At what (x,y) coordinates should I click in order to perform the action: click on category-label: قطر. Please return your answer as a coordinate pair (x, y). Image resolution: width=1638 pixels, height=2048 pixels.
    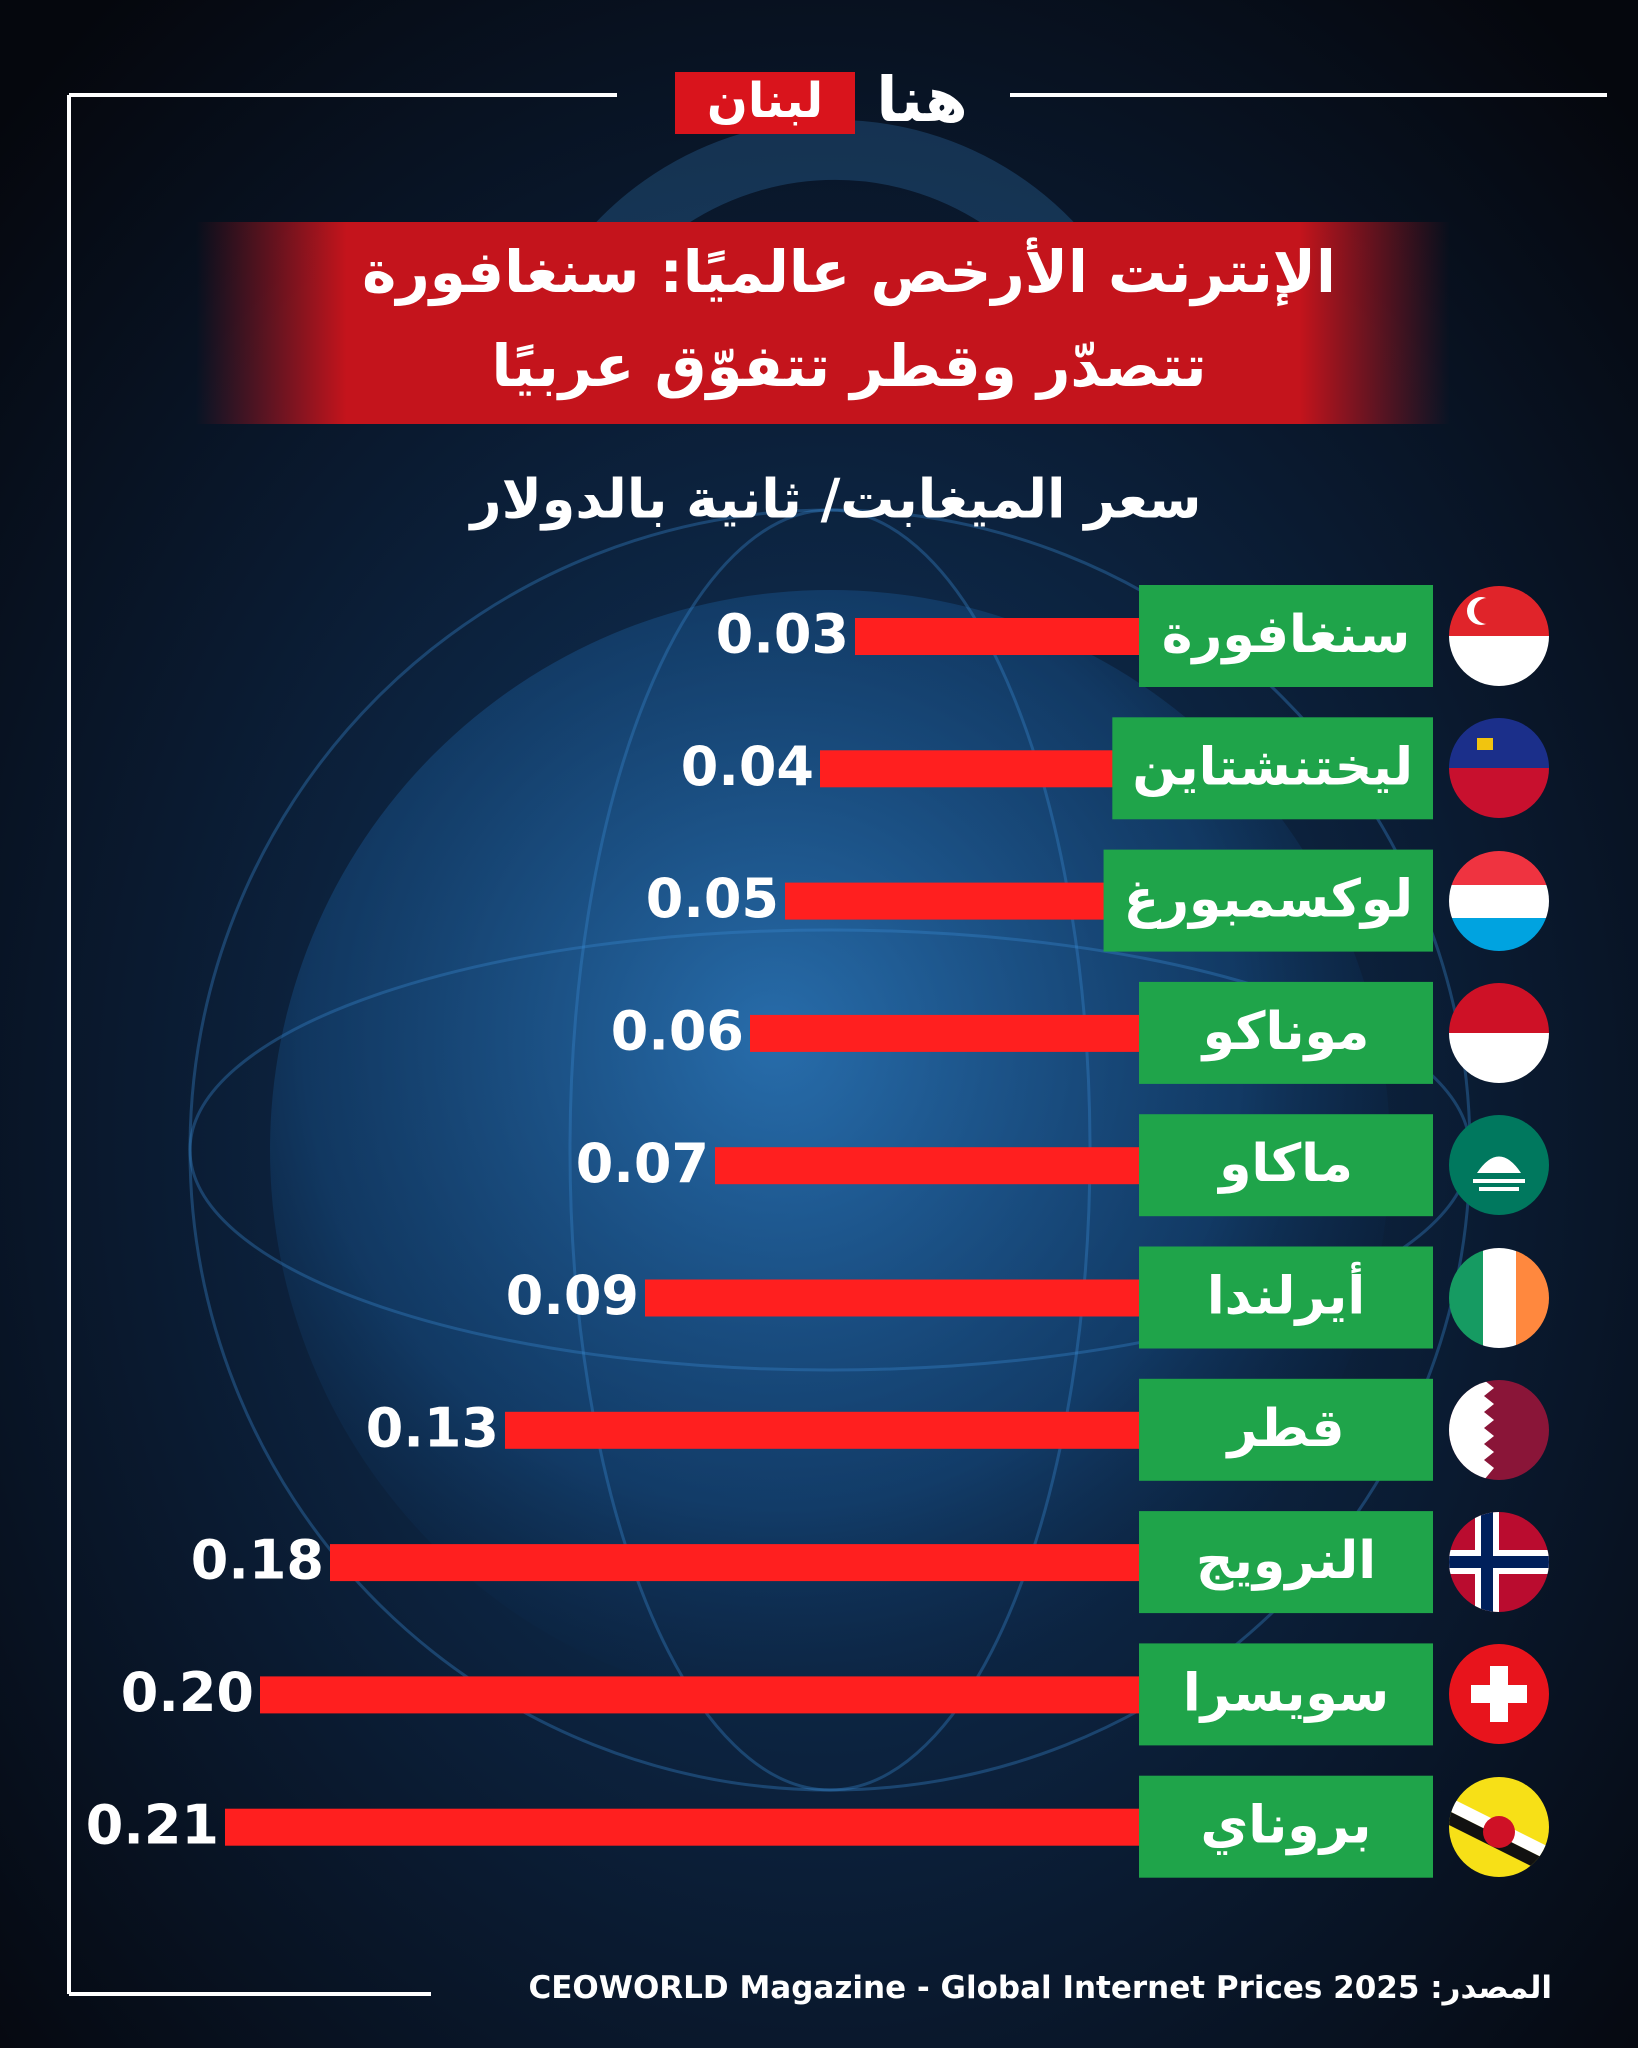
    Looking at the image, I should click on (1284, 1429).